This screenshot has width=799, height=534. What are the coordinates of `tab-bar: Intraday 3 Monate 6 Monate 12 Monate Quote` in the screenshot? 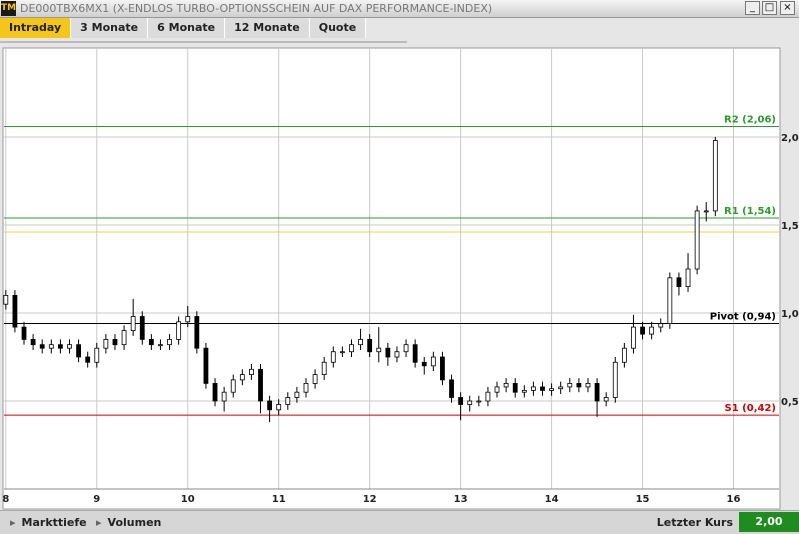 It's located at (183, 28).